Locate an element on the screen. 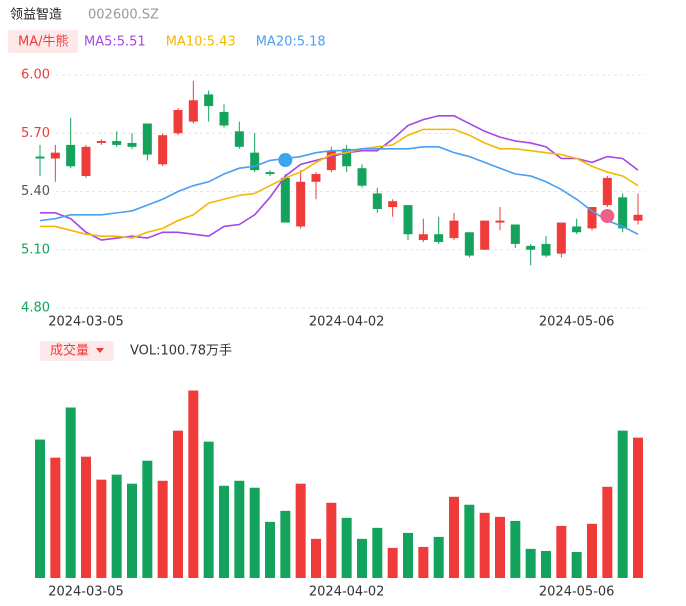 The height and width of the screenshot is (606, 686). dropdown-arrow is located at coordinates (100, 350).